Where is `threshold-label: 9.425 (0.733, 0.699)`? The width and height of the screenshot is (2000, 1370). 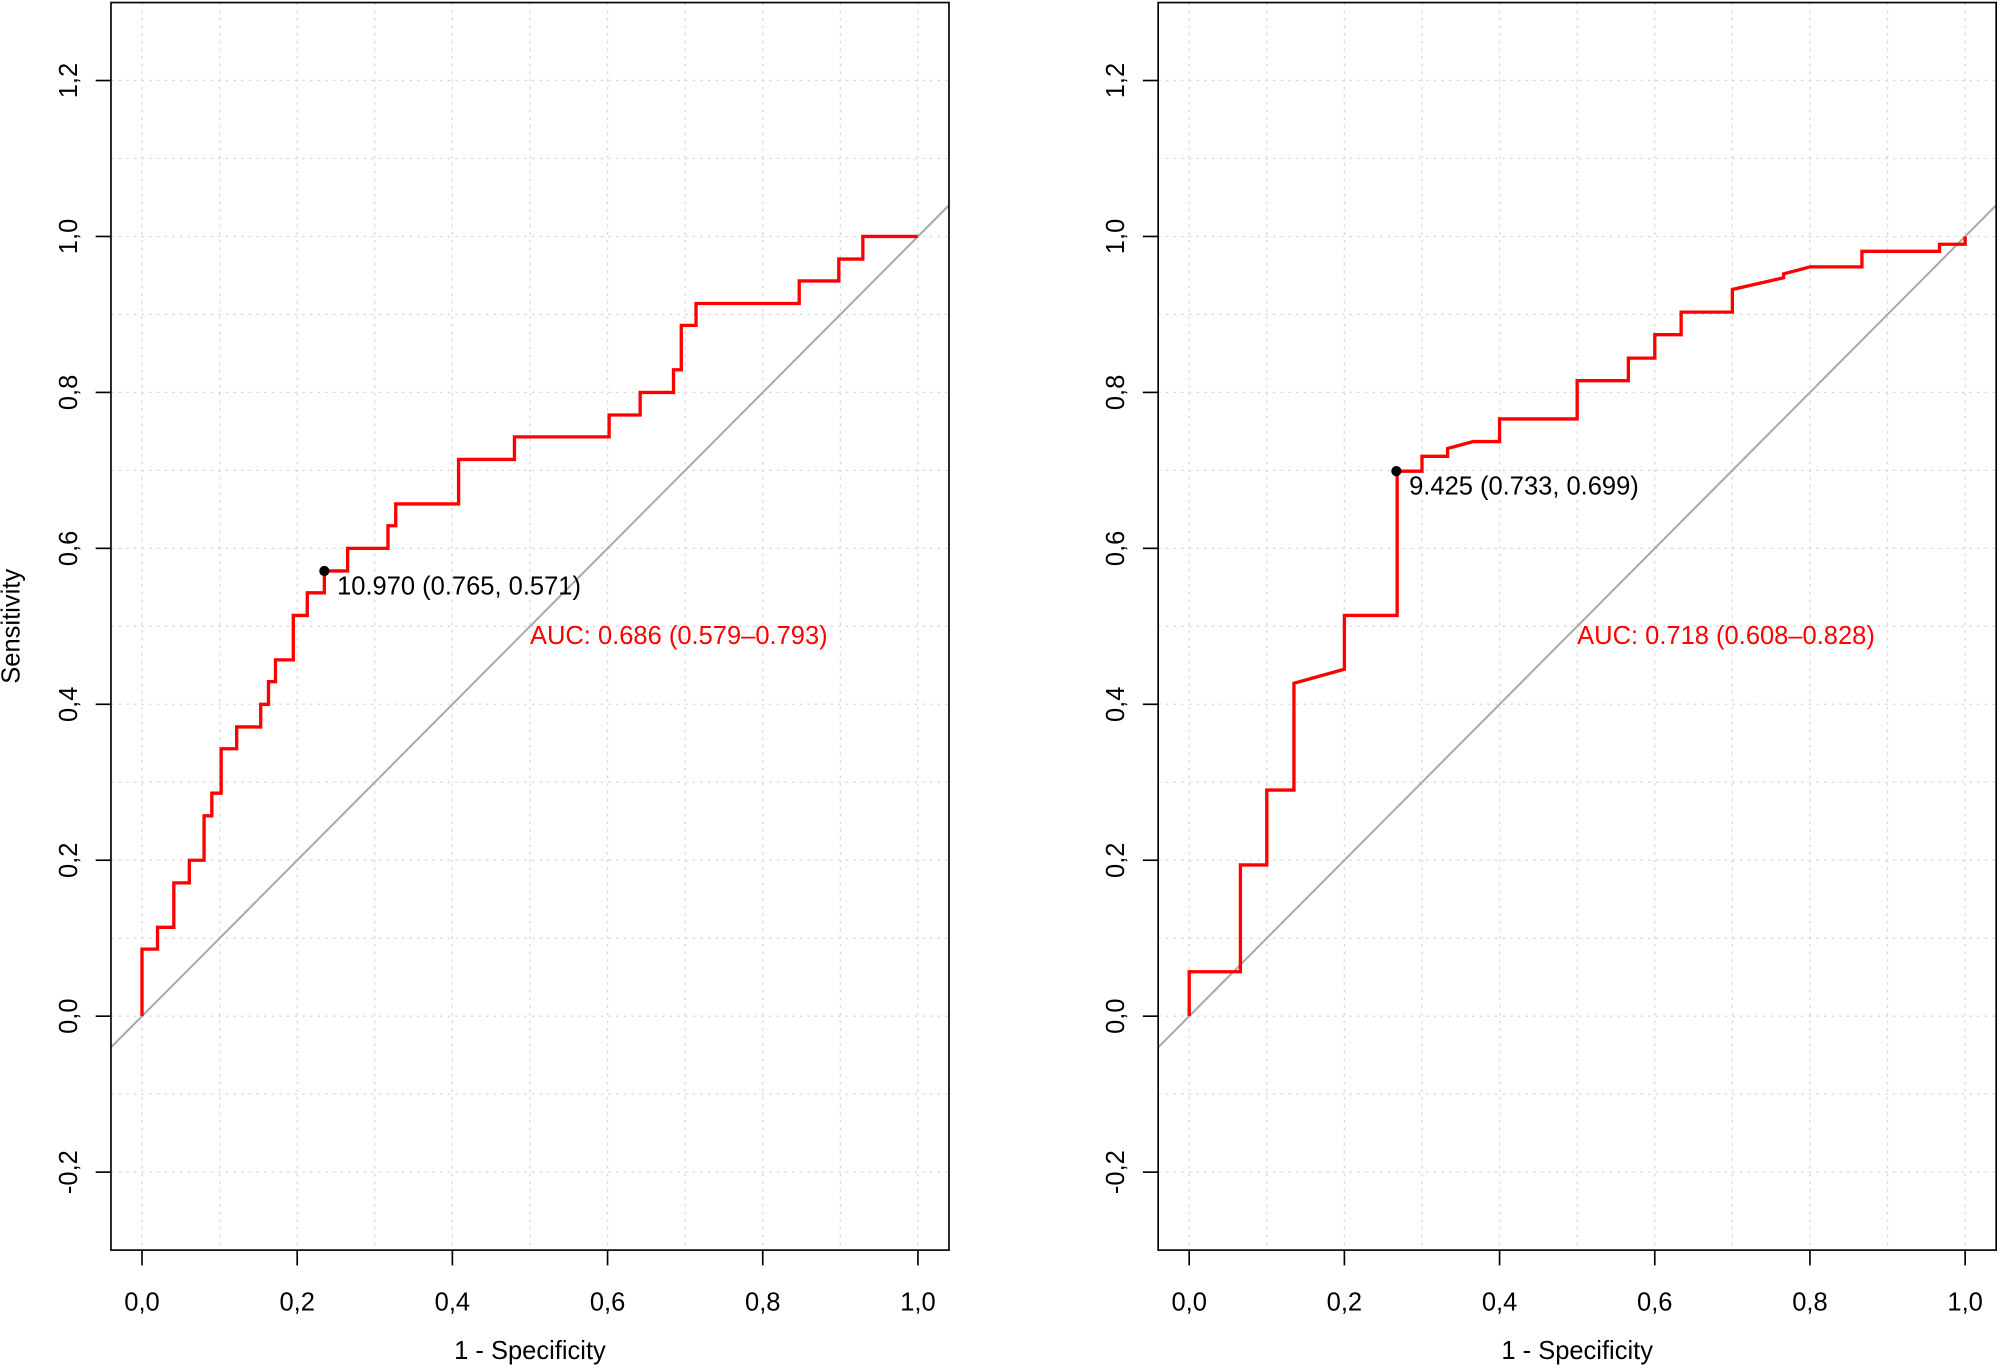
threshold-label: 9.425 (0.733, 0.699) is located at coordinates (1524, 486).